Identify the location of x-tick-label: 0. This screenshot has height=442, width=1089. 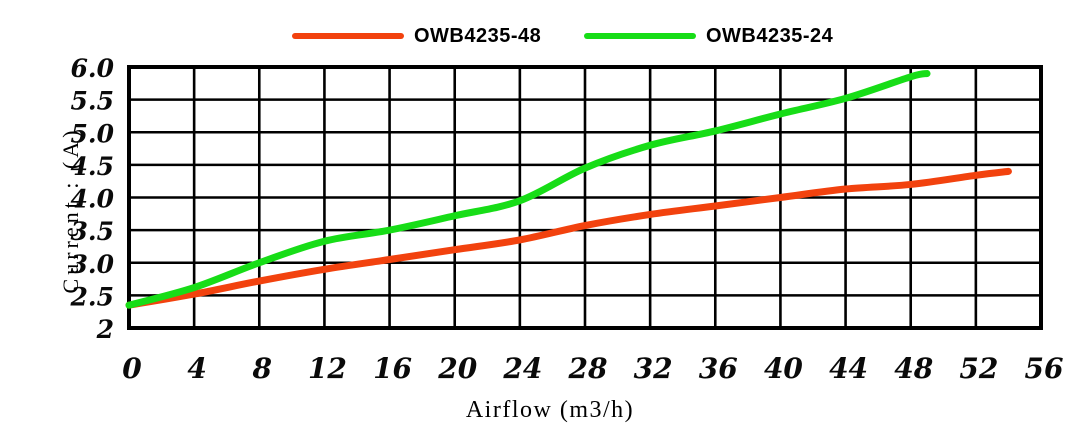
(132, 368).